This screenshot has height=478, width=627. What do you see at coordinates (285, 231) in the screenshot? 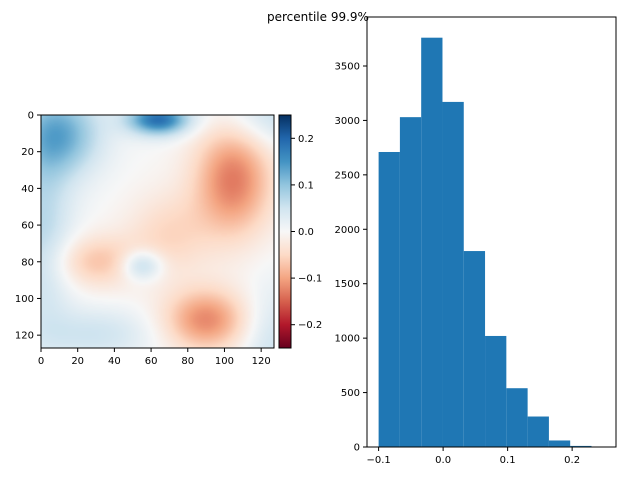
I see `colorbar-gradient` at bounding box center [285, 231].